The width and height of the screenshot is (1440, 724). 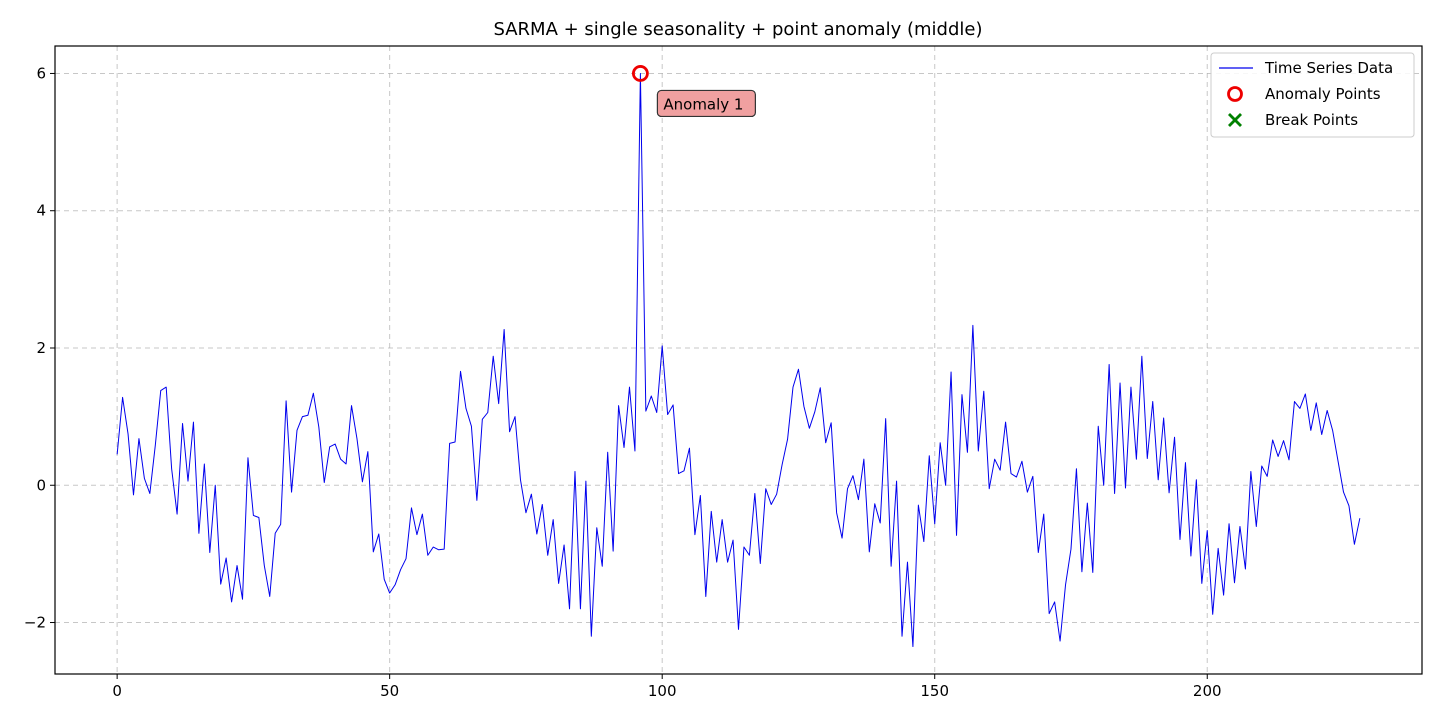 What do you see at coordinates (703, 104) in the screenshot?
I see `annotation-label: Anomaly 1` at bounding box center [703, 104].